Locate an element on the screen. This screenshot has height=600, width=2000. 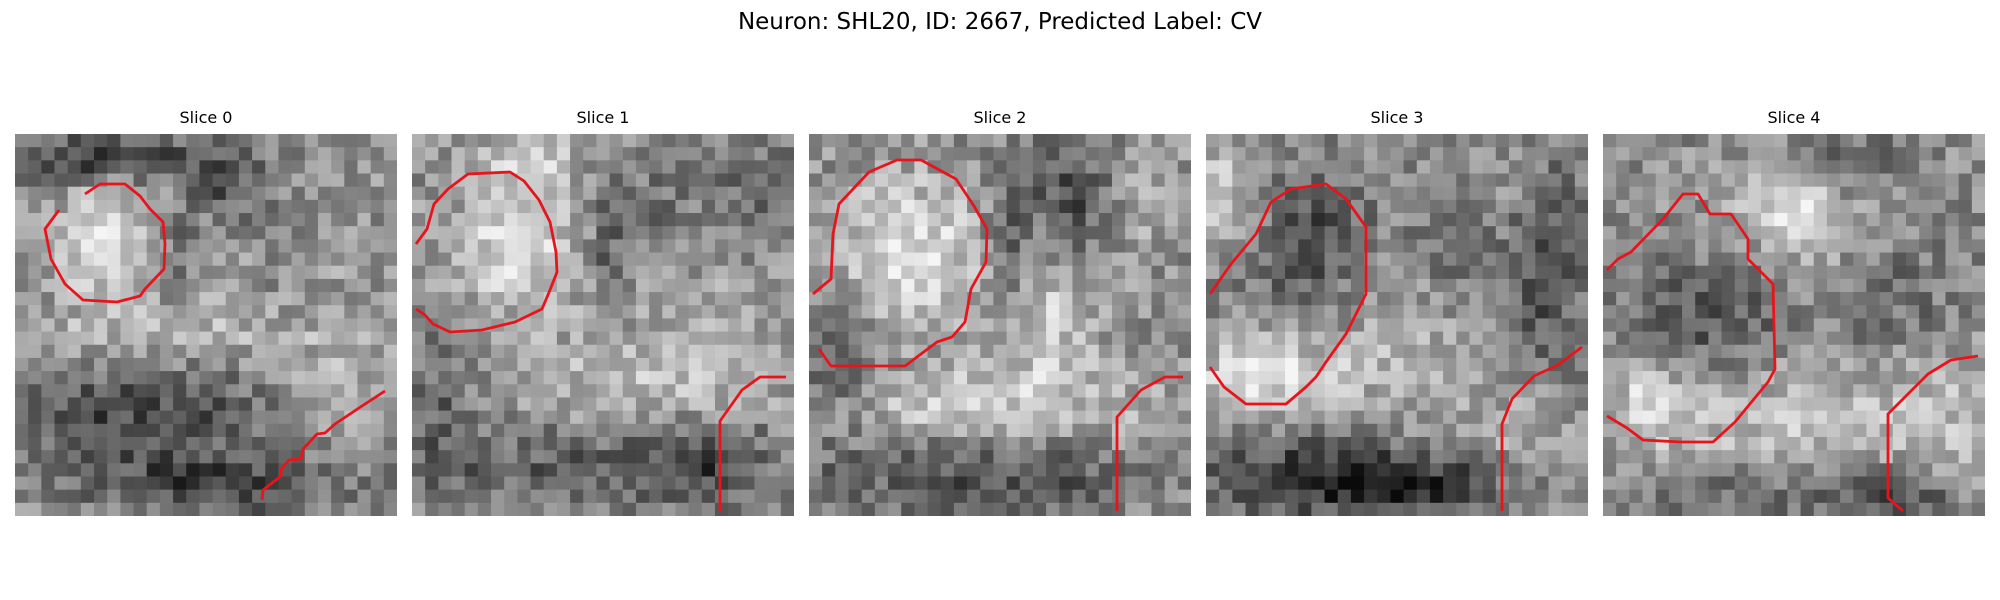
slice-0-image is located at coordinates (206, 325).